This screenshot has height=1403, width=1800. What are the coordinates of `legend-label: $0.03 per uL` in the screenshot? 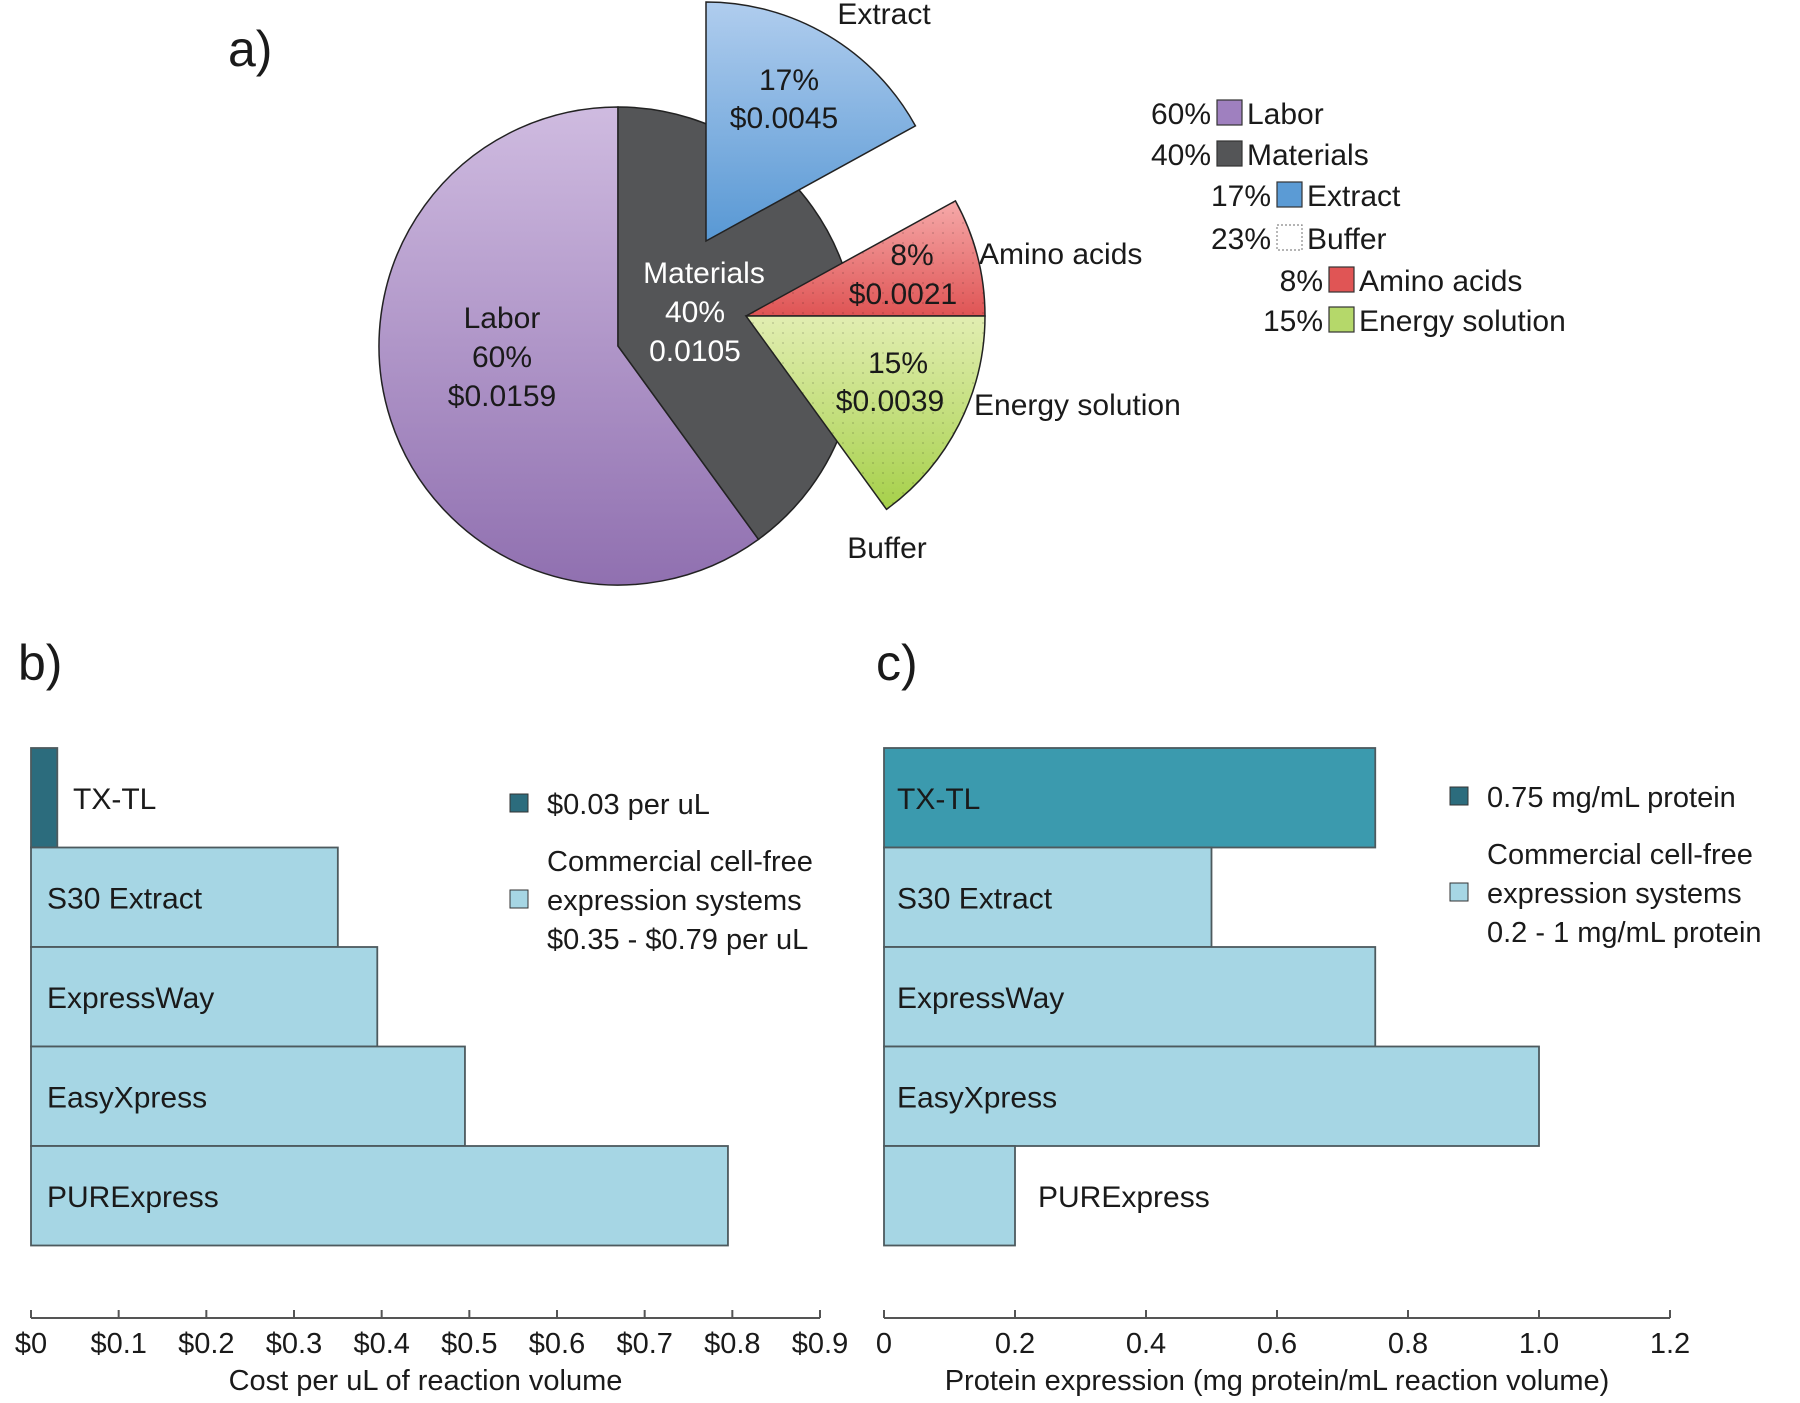 It's located at (628, 805).